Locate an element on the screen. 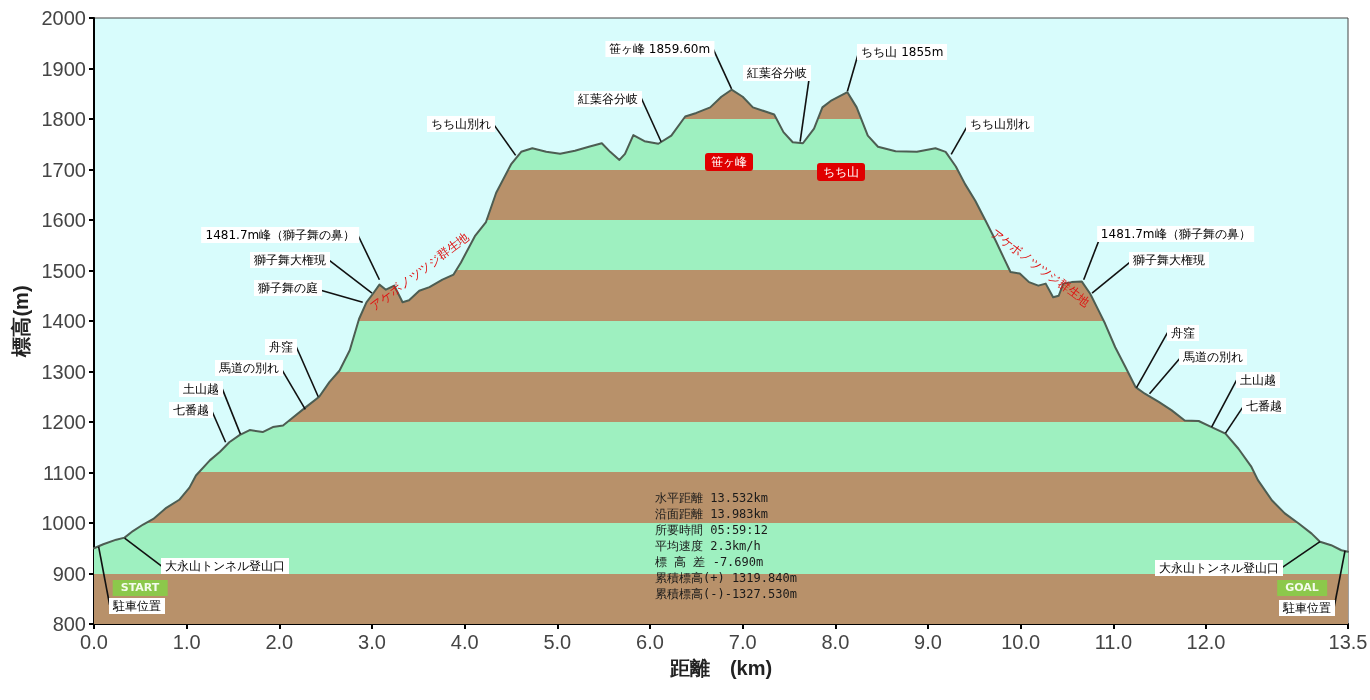 The height and width of the screenshot is (700, 1370). annotation: 沿面距離 13.983km is located at coordinates (712, 514).